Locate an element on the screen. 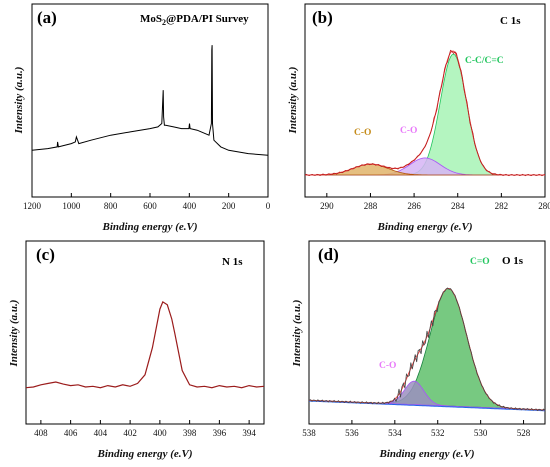 The image size is (550, 467). y-axis-label-b: Intensity (a.u.) is located at coordinates (293, 101).